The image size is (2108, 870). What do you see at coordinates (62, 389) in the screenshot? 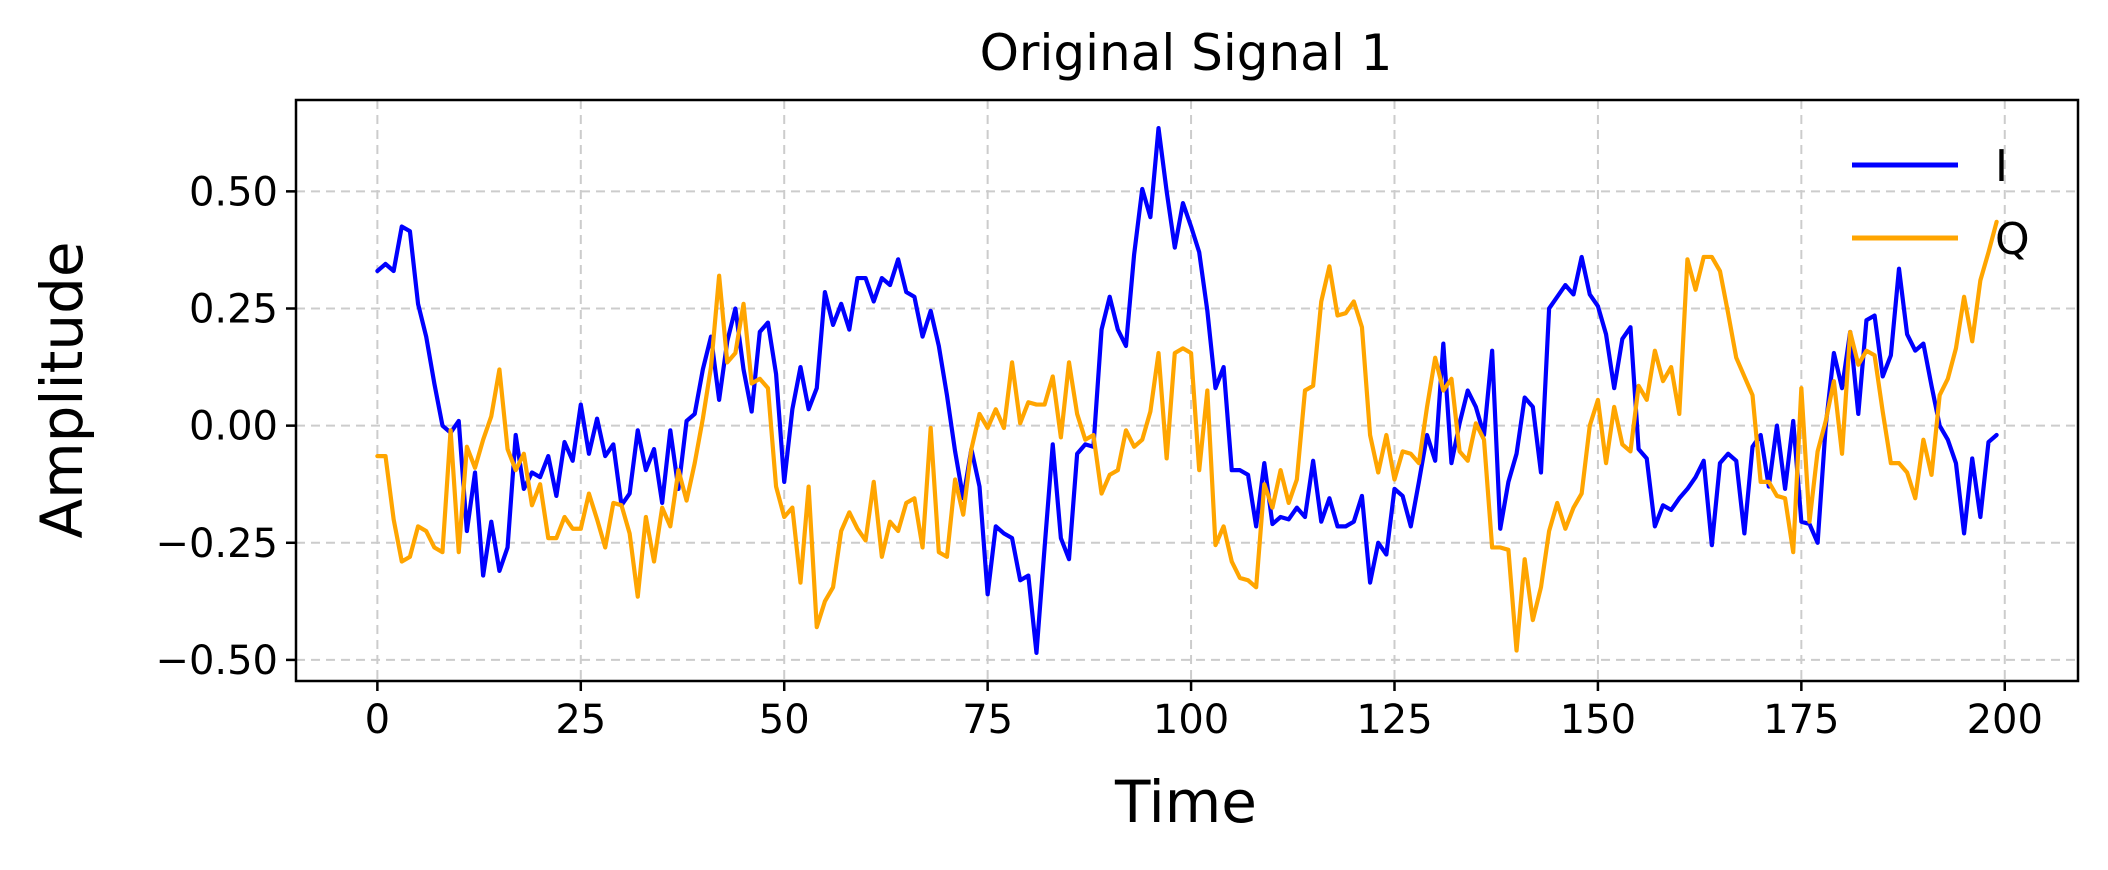
I see `y-axis-label: Amplitude` at bounding box center [62, 389].